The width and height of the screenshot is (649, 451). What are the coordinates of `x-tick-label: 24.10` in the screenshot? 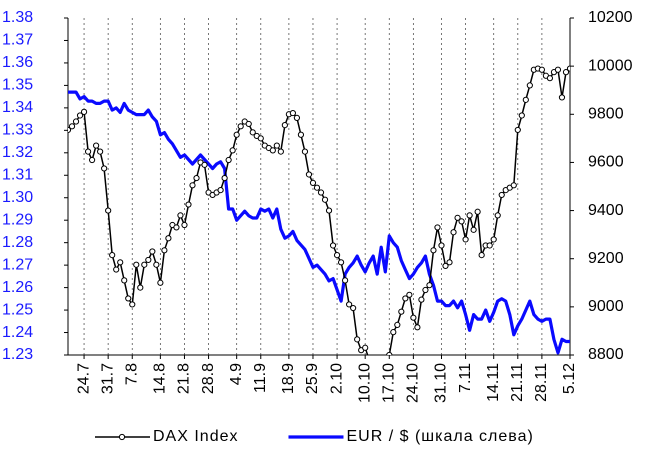 It's located at (413, 383).